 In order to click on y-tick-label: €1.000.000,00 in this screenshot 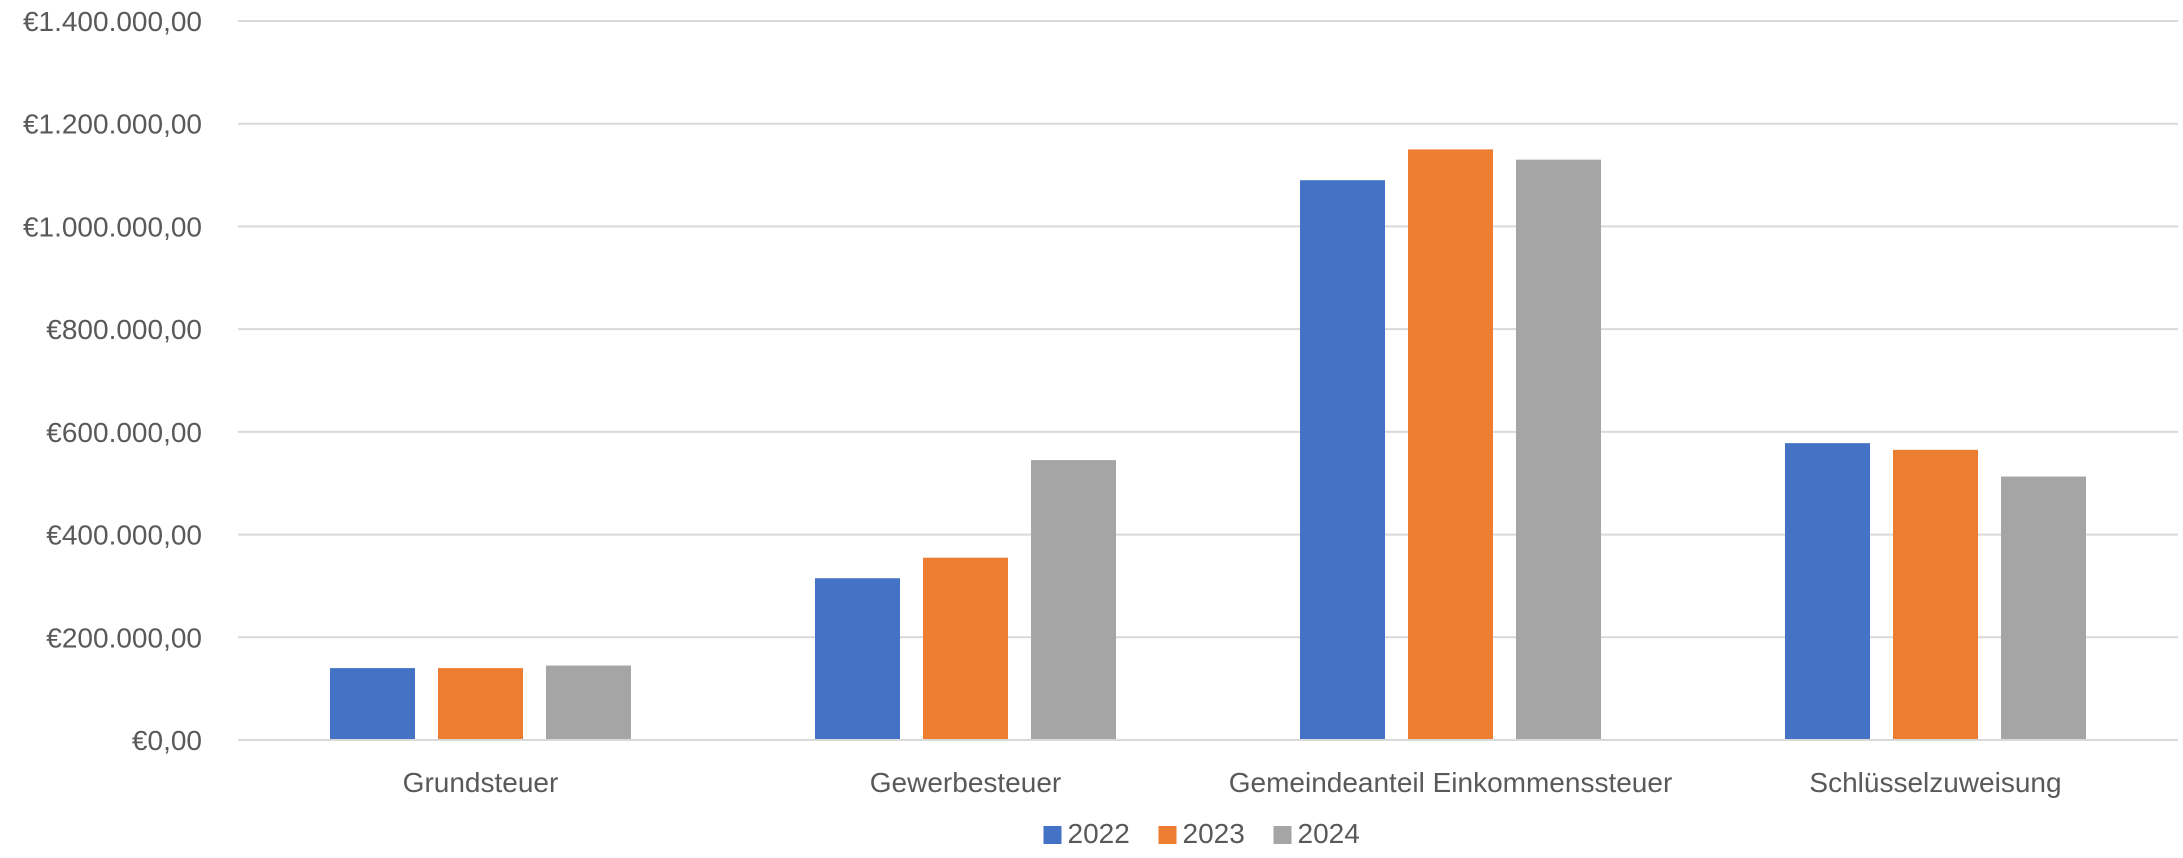, I will do `click(112, 226)`.